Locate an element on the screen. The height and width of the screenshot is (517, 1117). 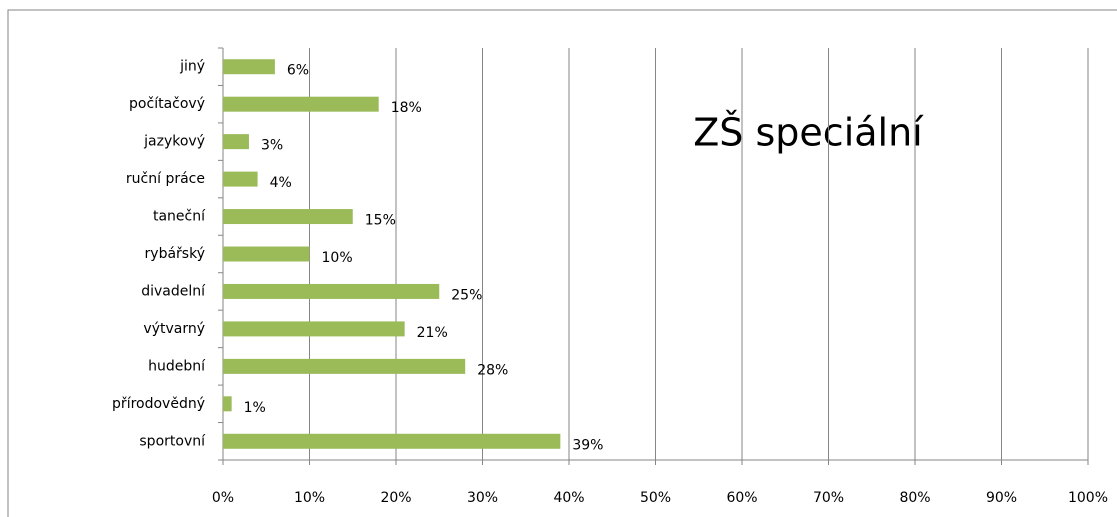
y-tick-label: jiný is located at coordinates (192, 67).